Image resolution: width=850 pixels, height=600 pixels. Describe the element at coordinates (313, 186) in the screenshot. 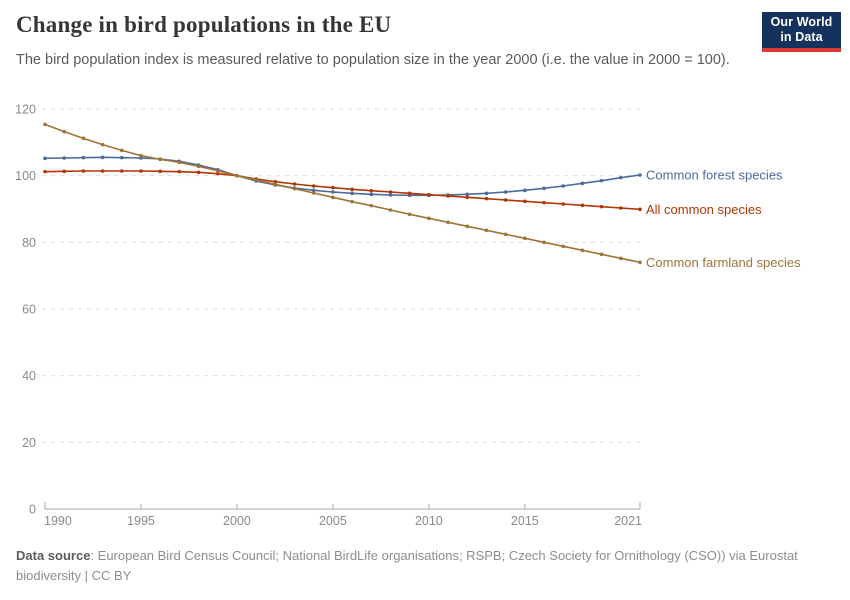

I see `data-point-all-common-species-2004` at that location.